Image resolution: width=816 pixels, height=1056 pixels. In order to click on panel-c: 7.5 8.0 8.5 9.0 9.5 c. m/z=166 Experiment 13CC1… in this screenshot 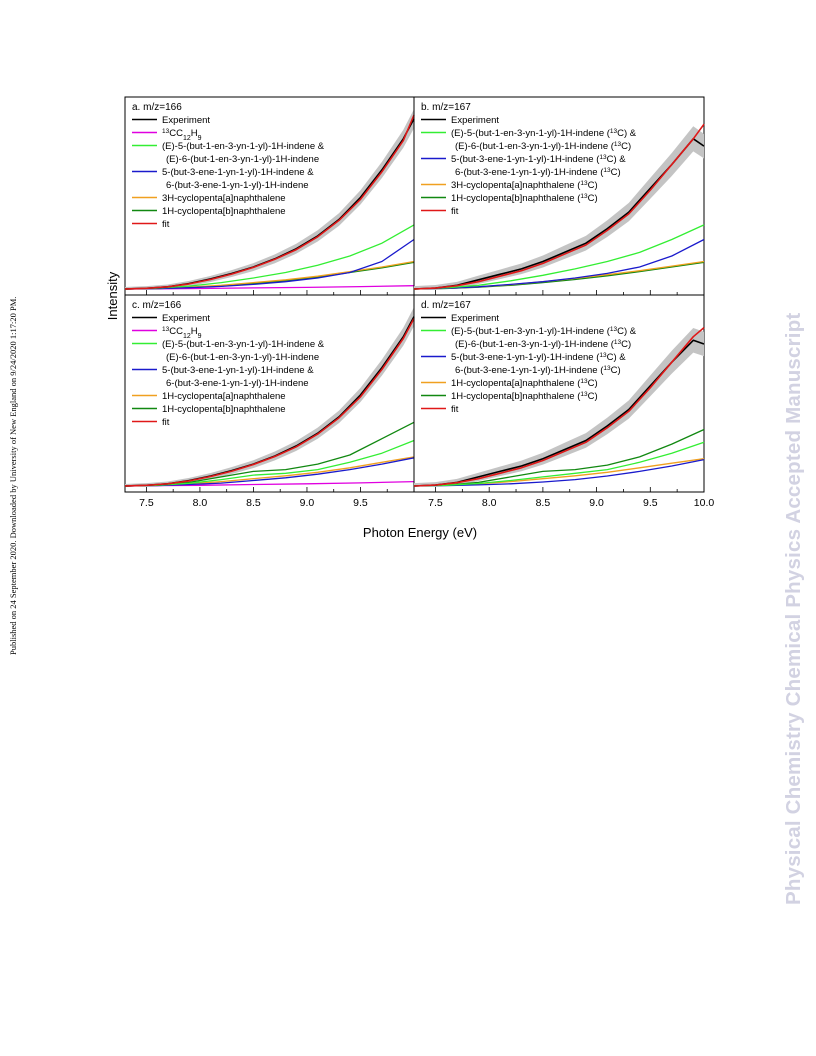, I will do `click(269, 401)`.